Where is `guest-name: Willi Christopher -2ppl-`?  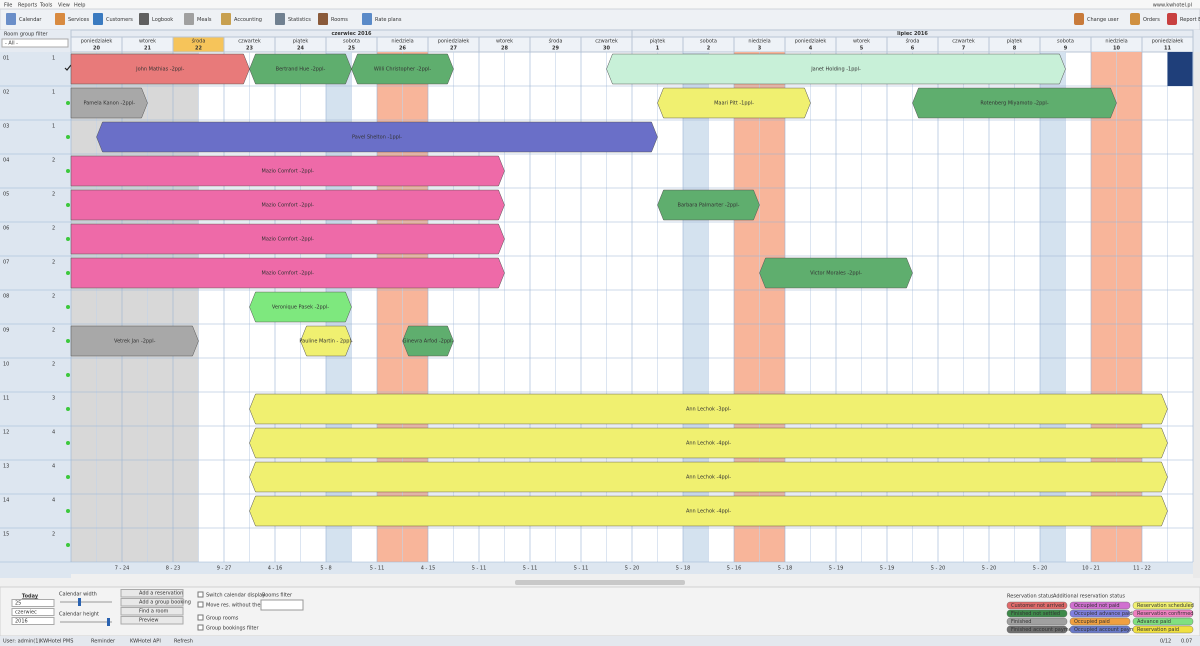 guest-name: Willi Christopher -2ppl- is located at coordinates (402, 70).